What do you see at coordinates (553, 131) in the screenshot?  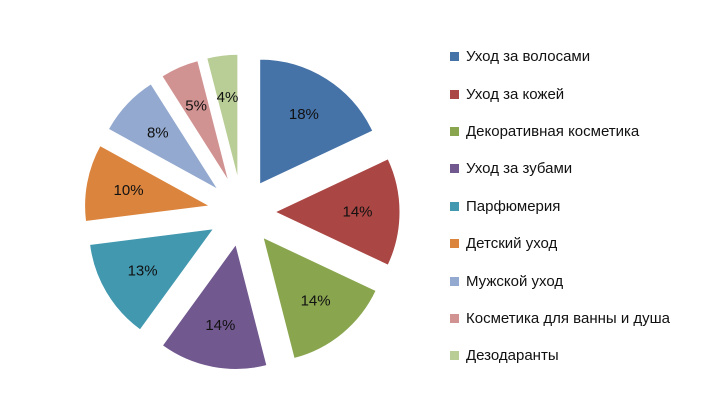 I see `legend-label: Декоративная косметика` at bounding box center [553, 131].